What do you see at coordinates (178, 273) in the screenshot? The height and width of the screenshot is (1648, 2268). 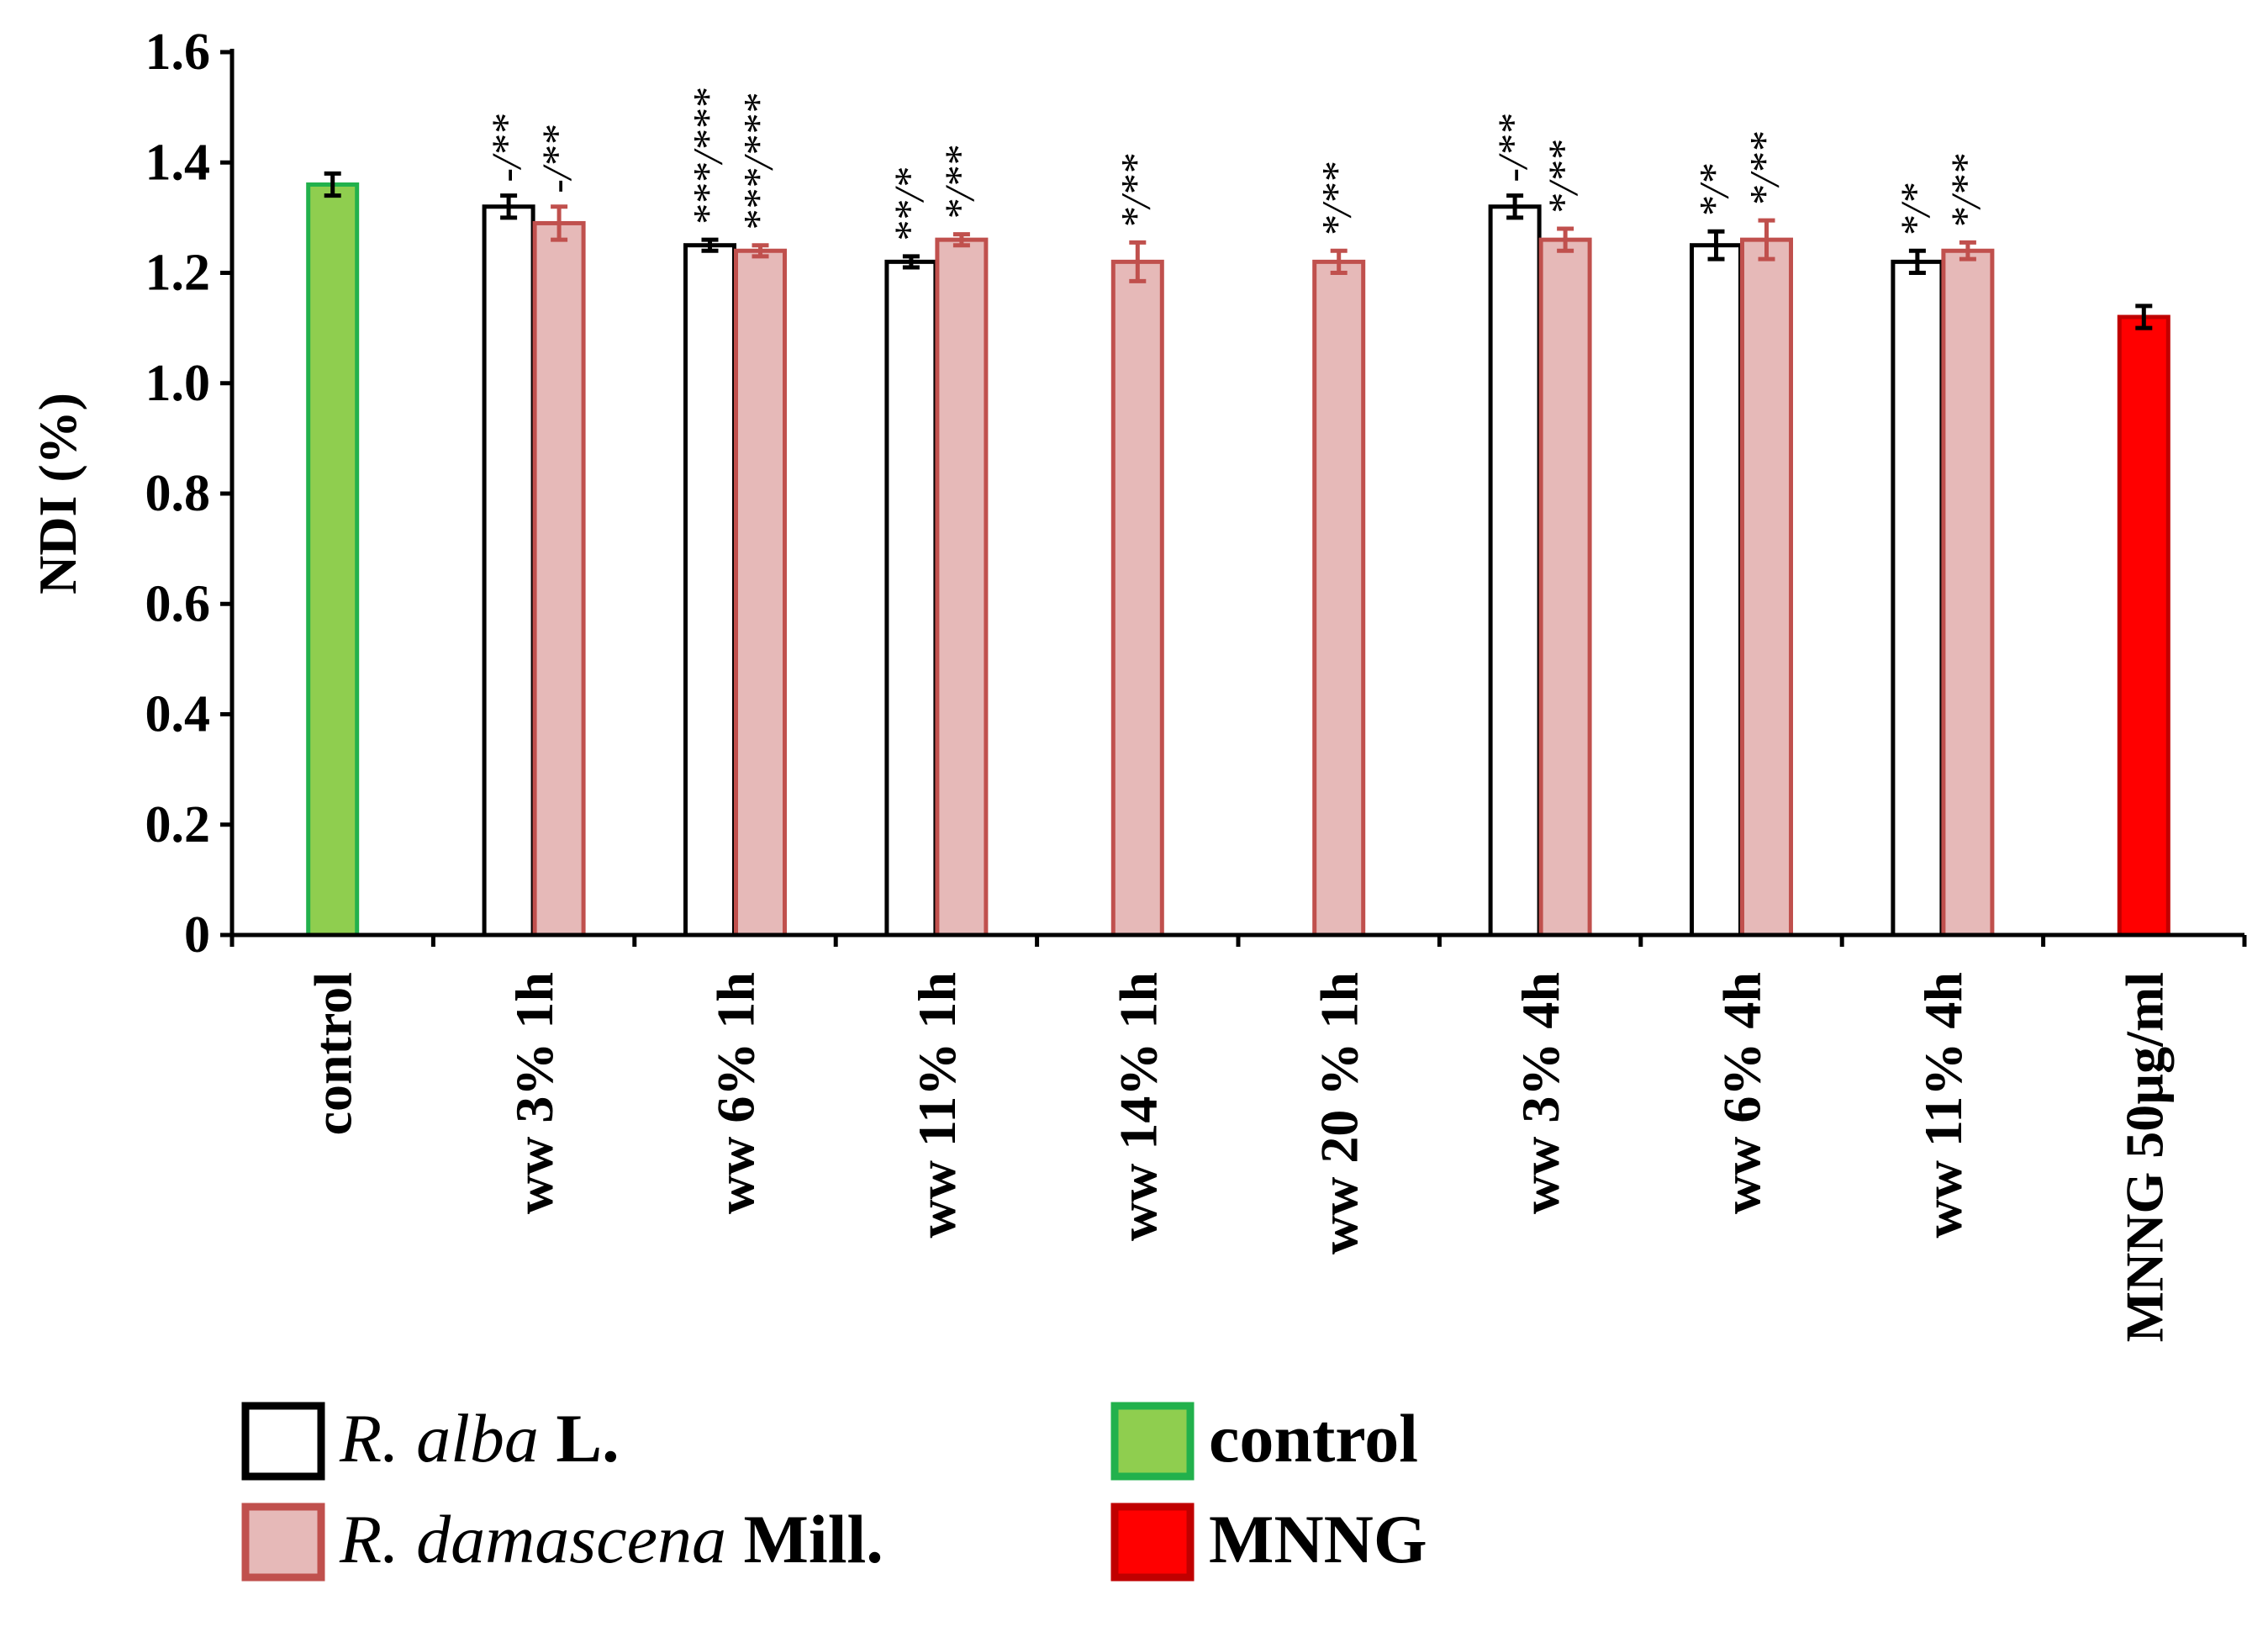 I see `y-tick-label: 1.2` at bounding box center [178, 273].